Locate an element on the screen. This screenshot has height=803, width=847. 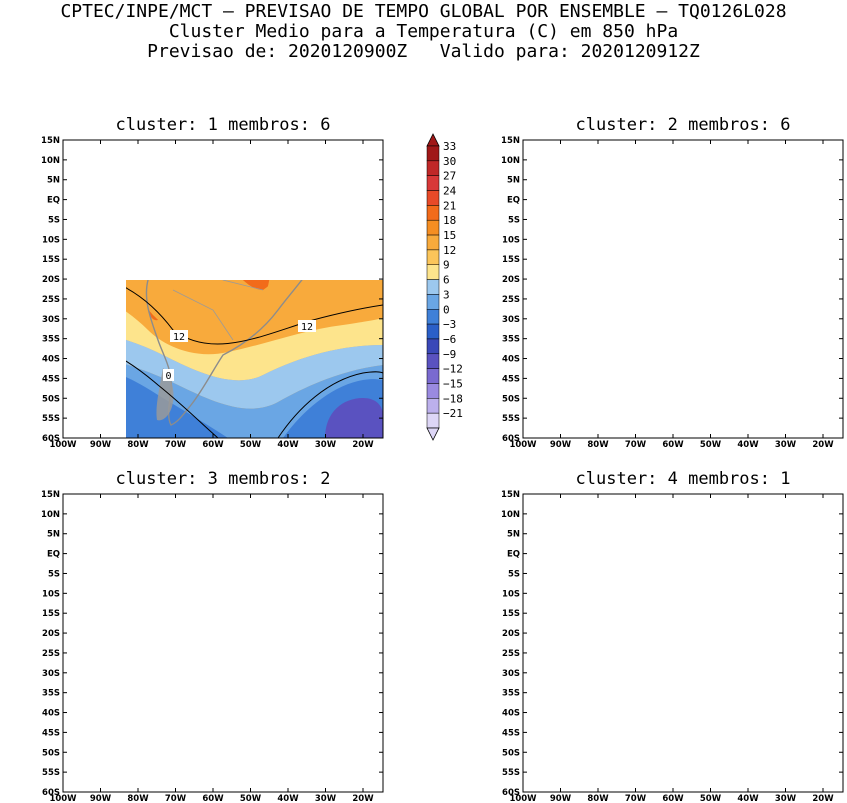
lon-tick-label: 70W is located at coordinates (636, 798).